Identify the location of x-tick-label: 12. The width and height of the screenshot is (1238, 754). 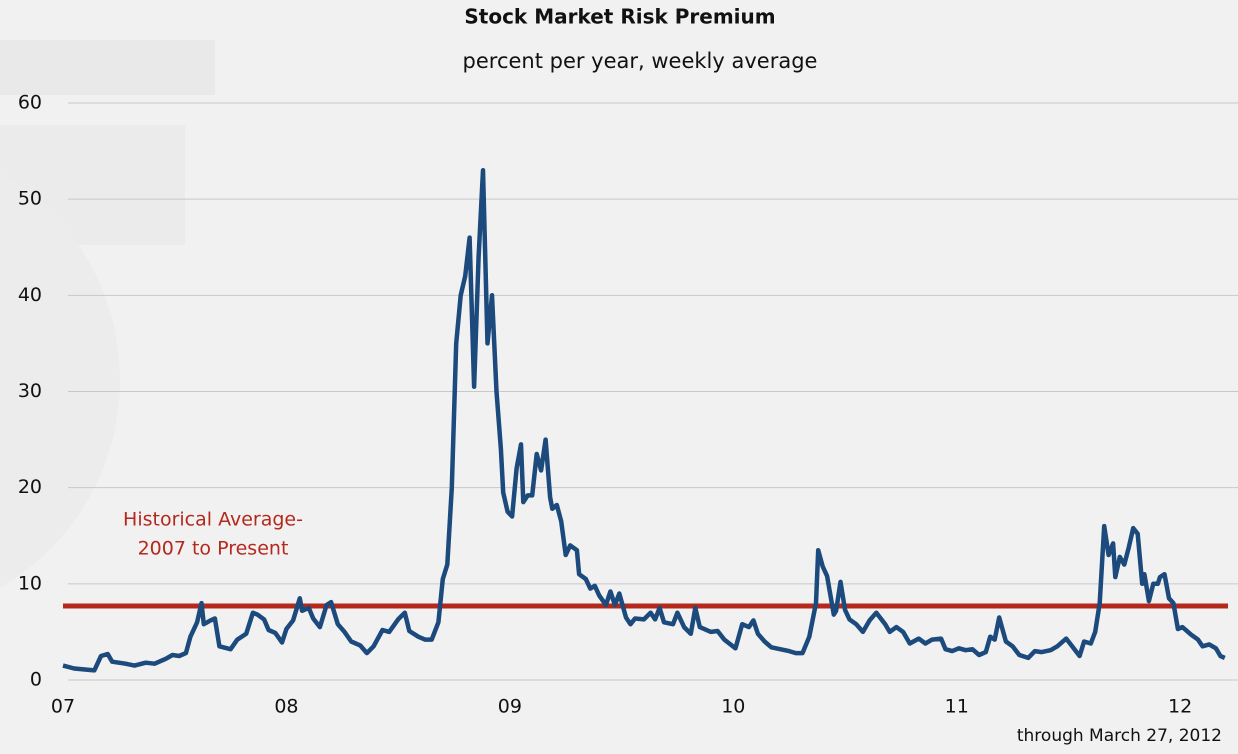
(1180, 707).